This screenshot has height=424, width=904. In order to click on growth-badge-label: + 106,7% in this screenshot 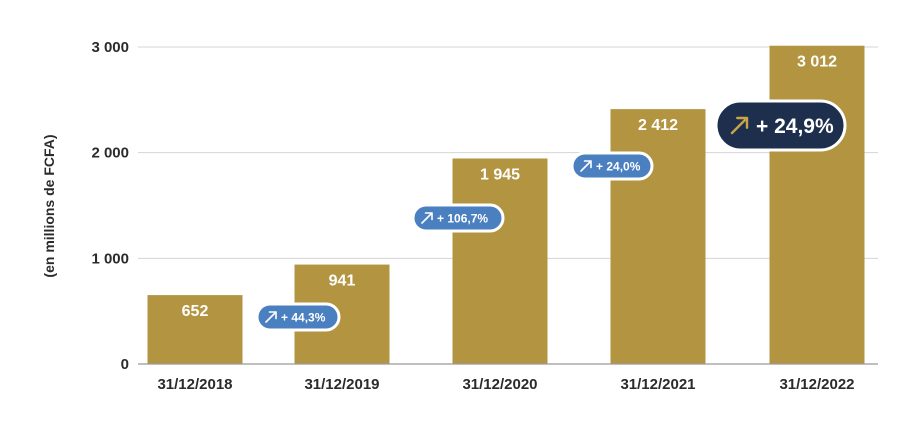, I will do `click(462, 219)`.